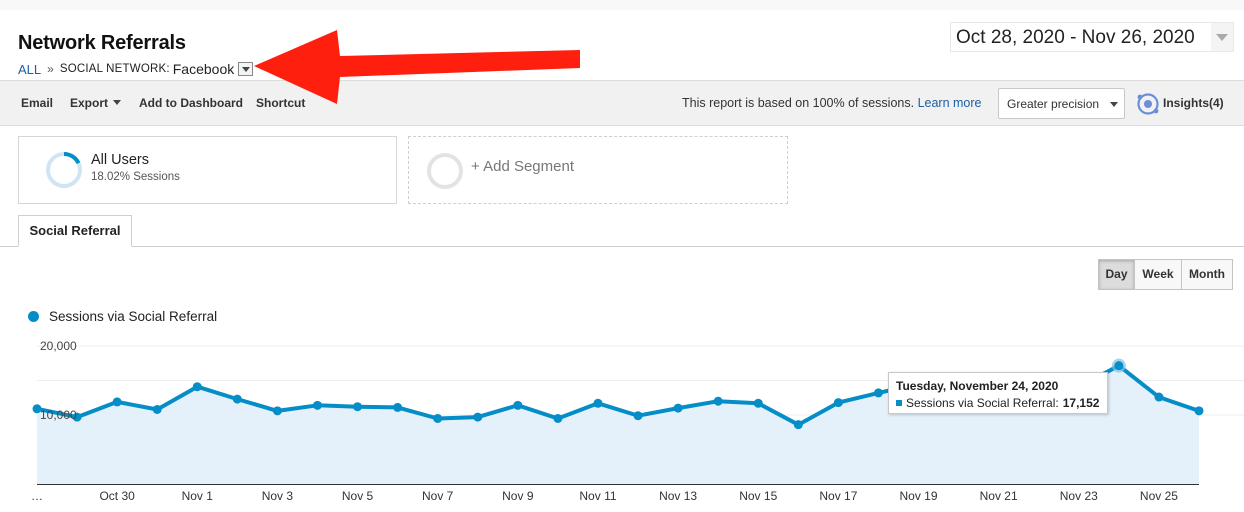 The height and width of the screenshot is (512, 1244). Describe the element at coordinates (1075, 37) in the screenshot. I see `date-range-label: Oct 28, 2020 - Nov 26, 2020` at that location.